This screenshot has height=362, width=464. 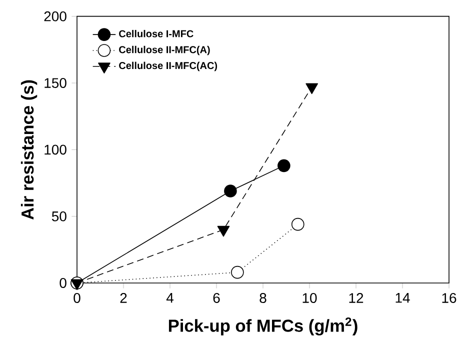 What do you see at coordinates (170, 298) in the screenshot?
I see `x-tick-label: 4` at bounding box center [170, 298].